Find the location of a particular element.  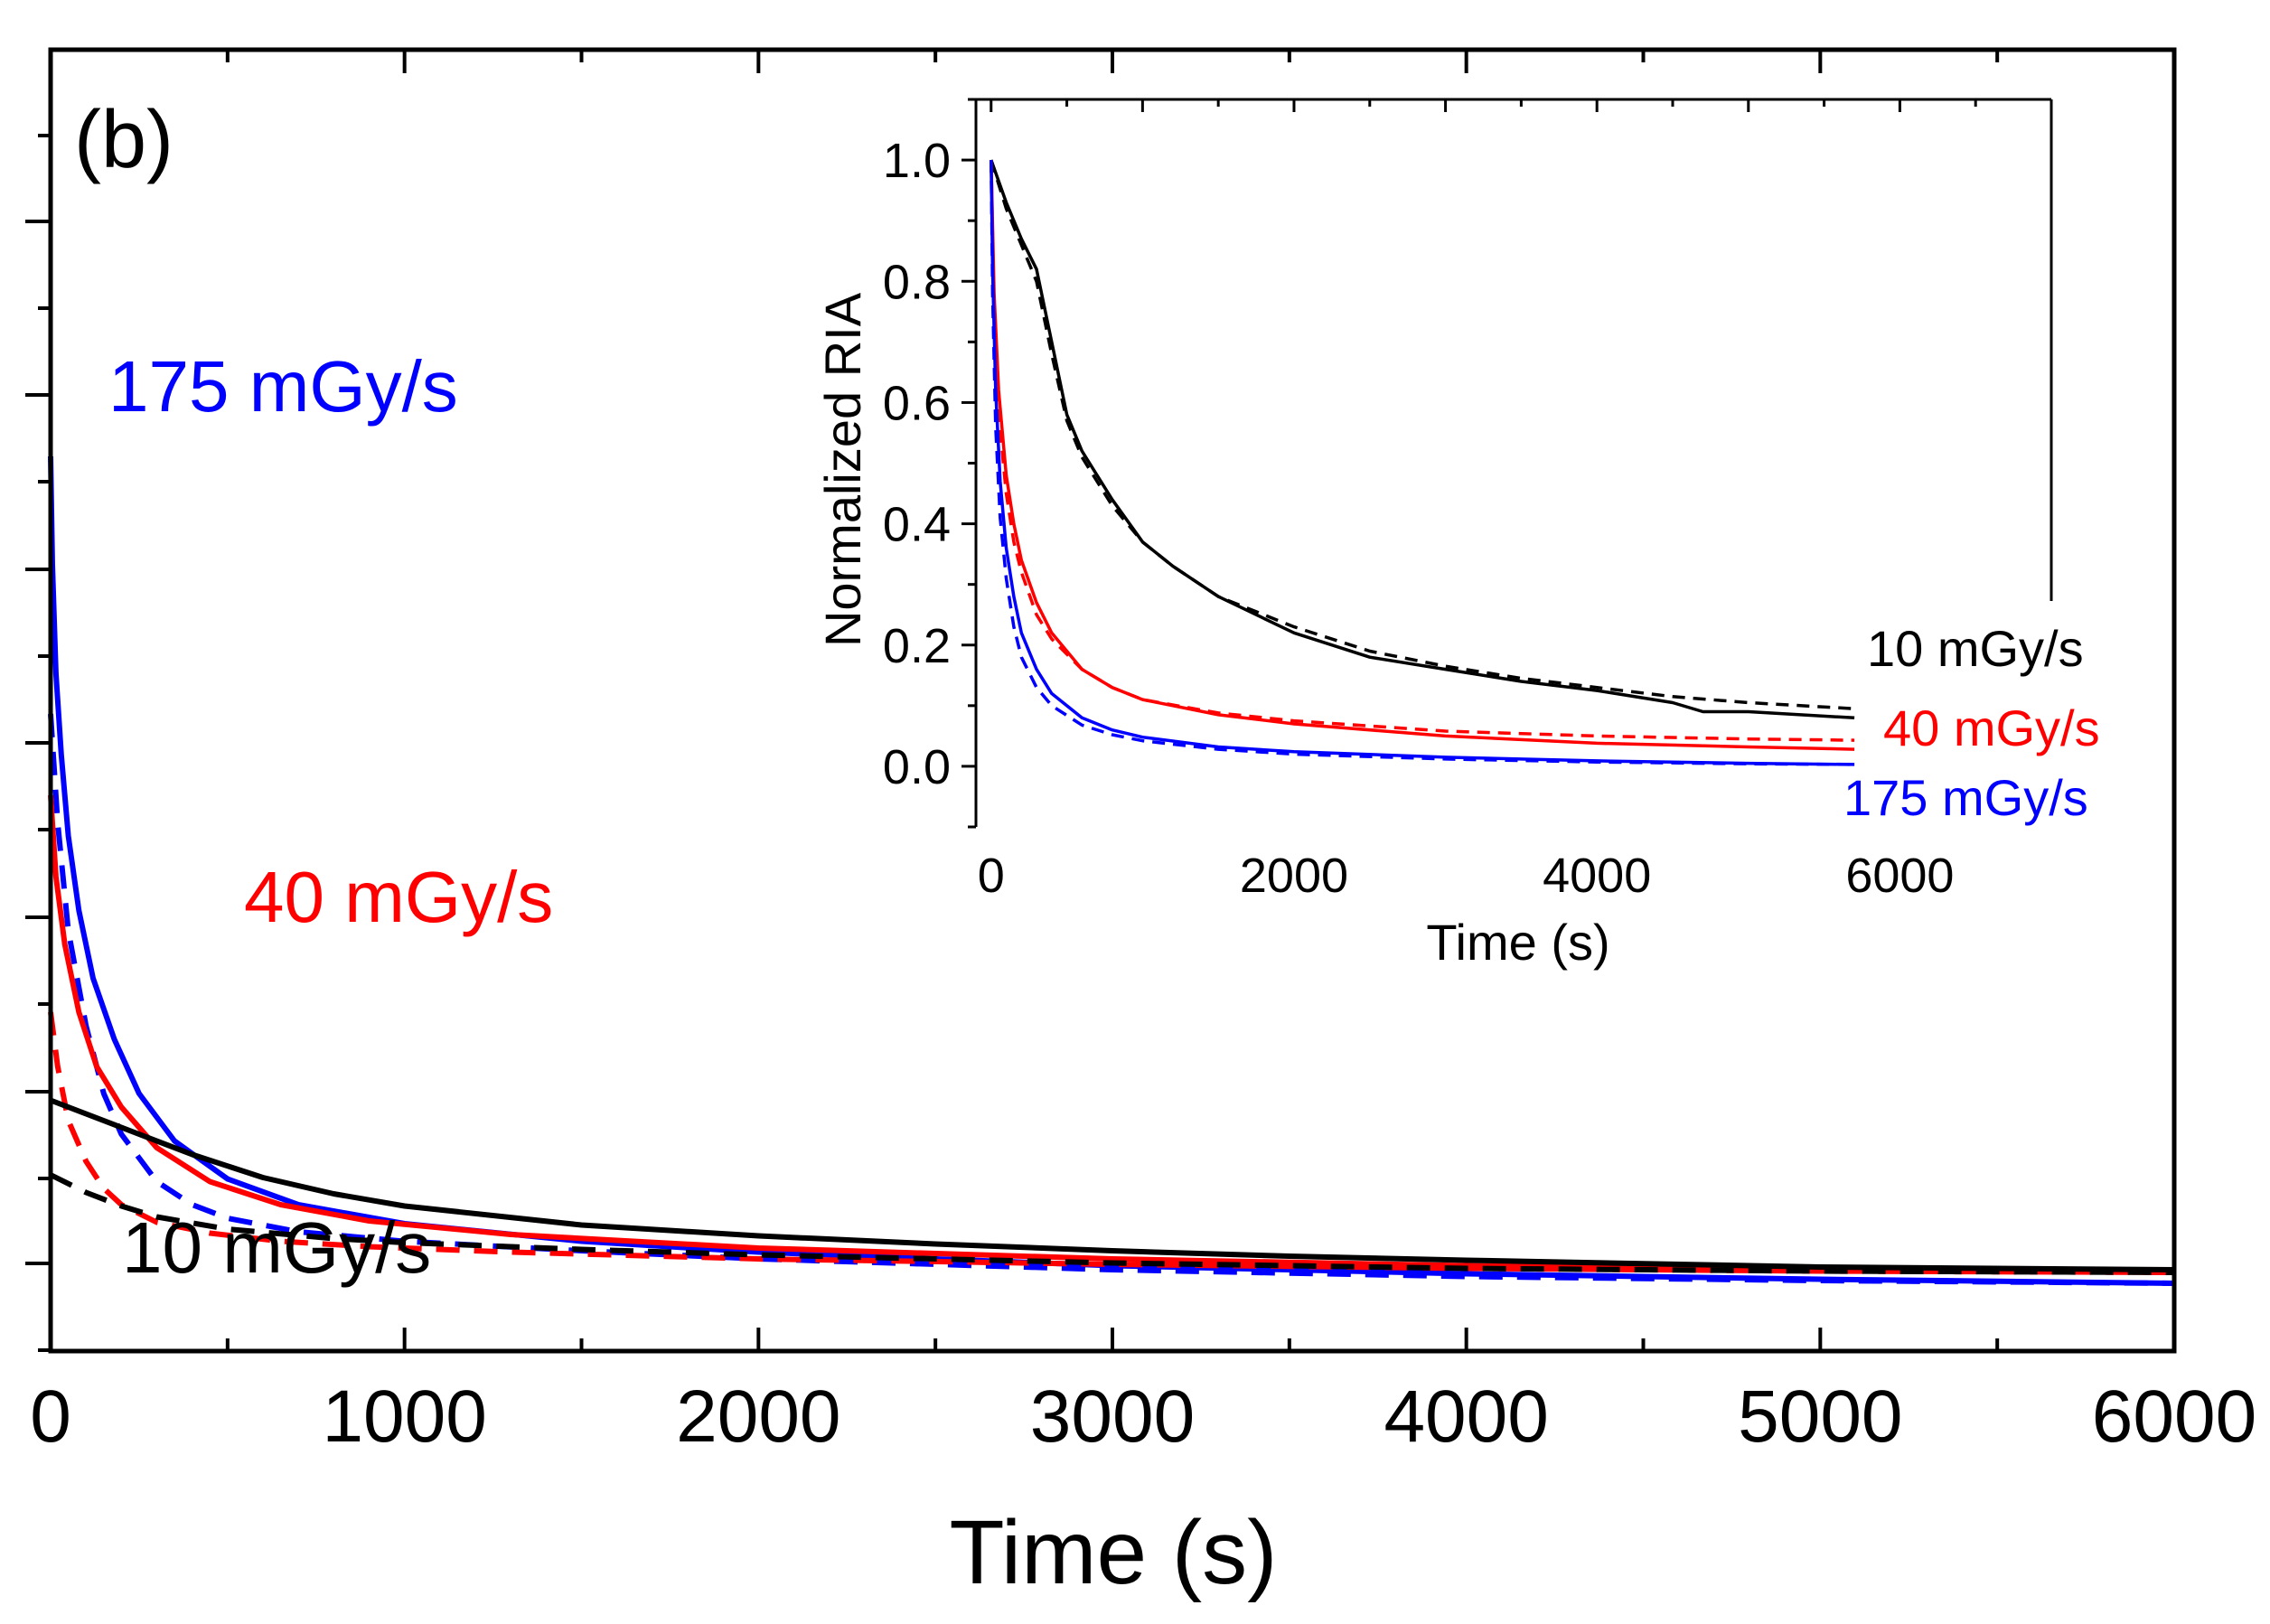

inset-y-tick-label-5: 1.0 is located at coordinates (917, 161).